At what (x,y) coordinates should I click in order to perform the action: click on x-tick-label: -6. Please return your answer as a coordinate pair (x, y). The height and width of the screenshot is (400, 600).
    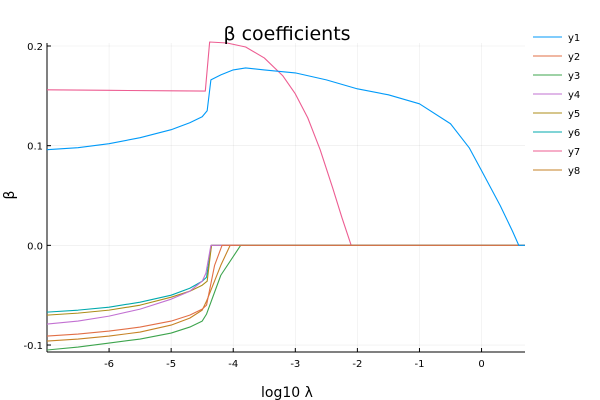
    Looking at the image, I should click on (109, 364).